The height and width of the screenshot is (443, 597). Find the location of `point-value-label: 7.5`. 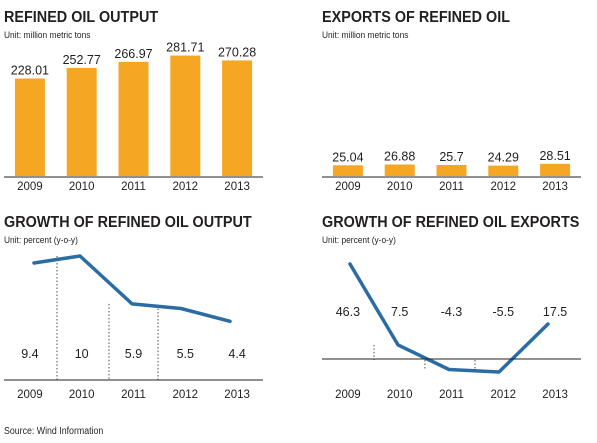

point-value-label: 7.5 is located at coordinates (399, 312).